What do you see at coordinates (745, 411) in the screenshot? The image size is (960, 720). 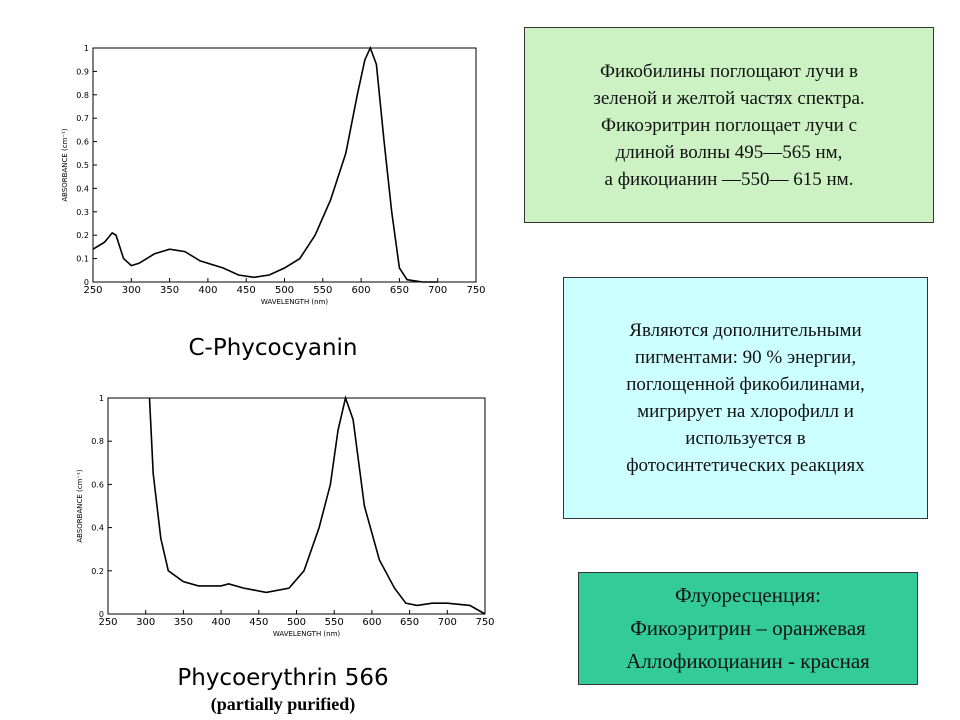 I see `text-line: мигрирует на хлорофилл и` at bounding box center [745, 411].